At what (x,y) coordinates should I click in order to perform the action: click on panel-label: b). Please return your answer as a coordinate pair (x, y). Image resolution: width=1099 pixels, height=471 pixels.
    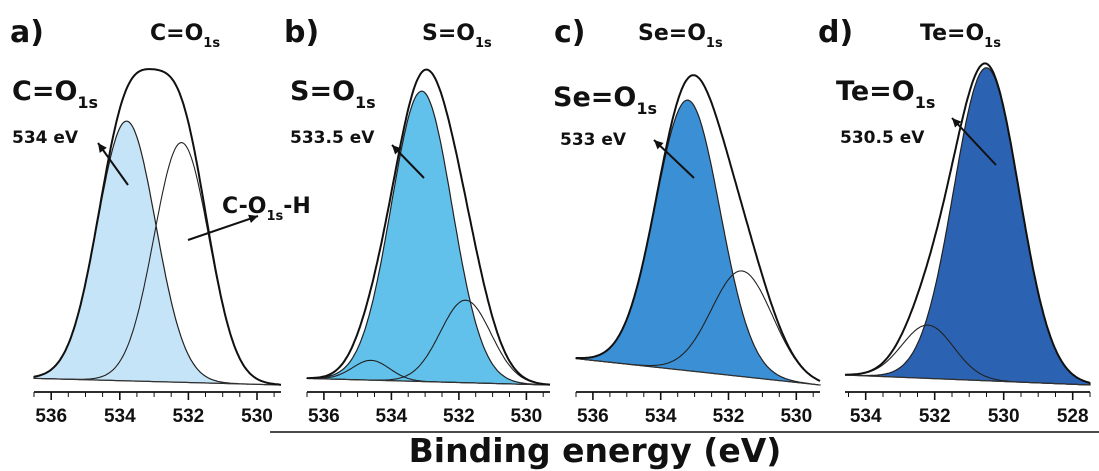
    Looking at the image, I should click on (301, 32).